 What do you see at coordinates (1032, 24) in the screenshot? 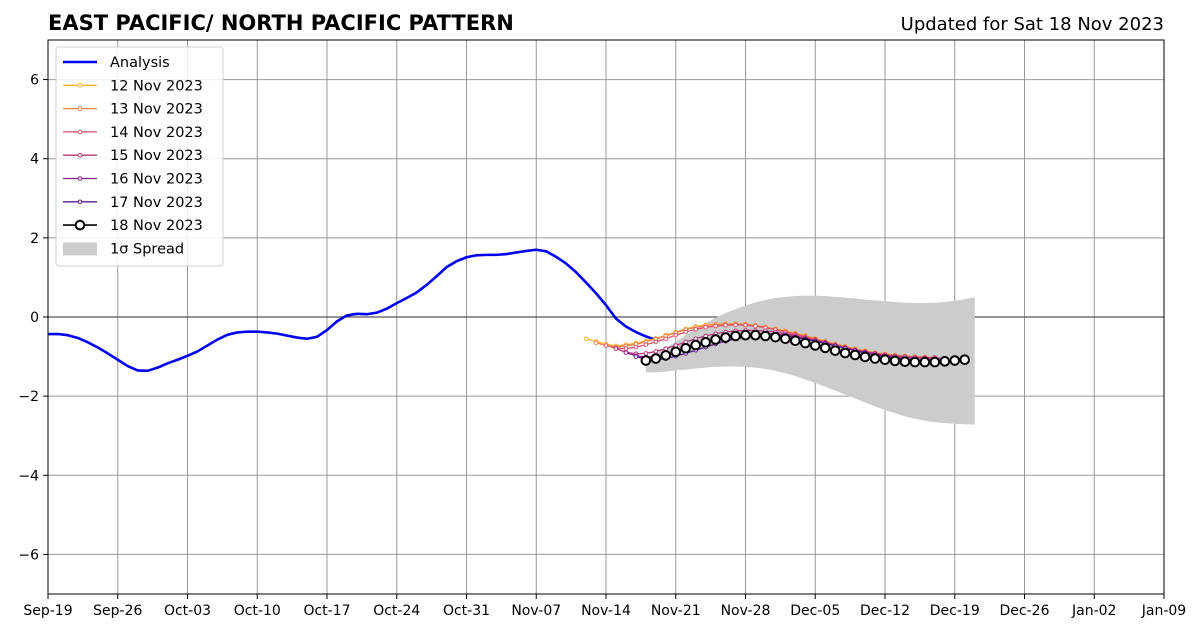
I see `chart-subtitle: Updated for Sat 18 Nov 2023` at bounding box center [1032, 24].